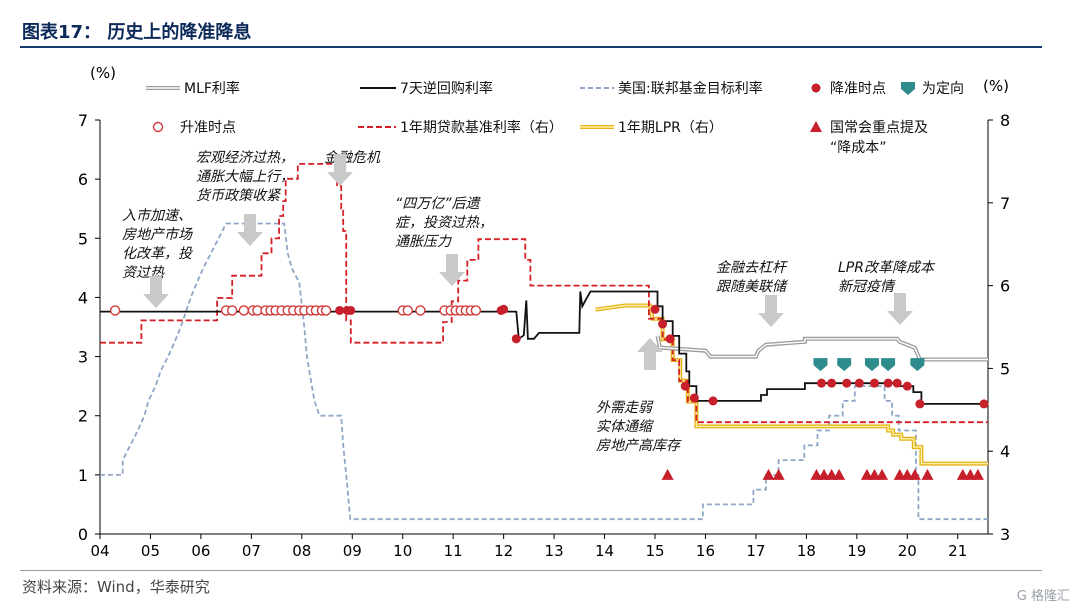 The width and height of the screenshot is (1080, 608). Describe the element at coordinates (83, 179) in the screenshot. I see `left-tick-label: 6` at that location.